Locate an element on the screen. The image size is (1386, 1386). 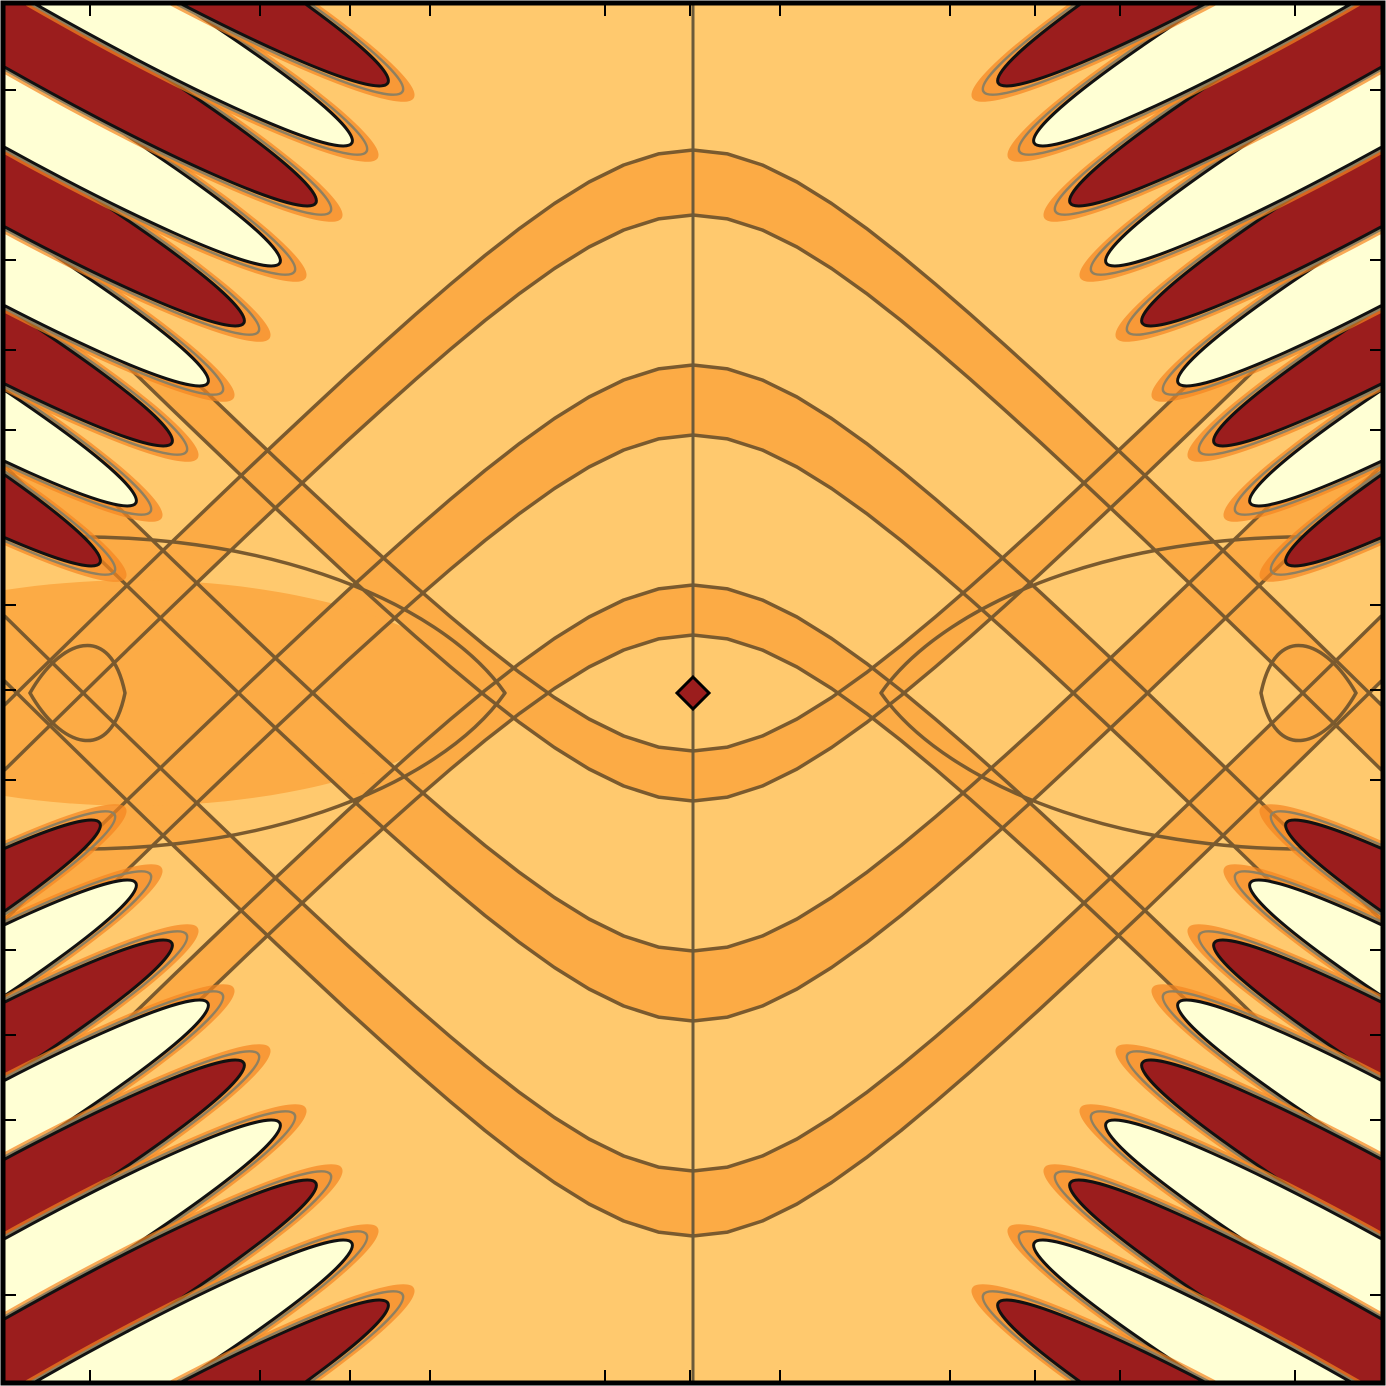
center-marker-diamond is located at coordinates (693, 693).